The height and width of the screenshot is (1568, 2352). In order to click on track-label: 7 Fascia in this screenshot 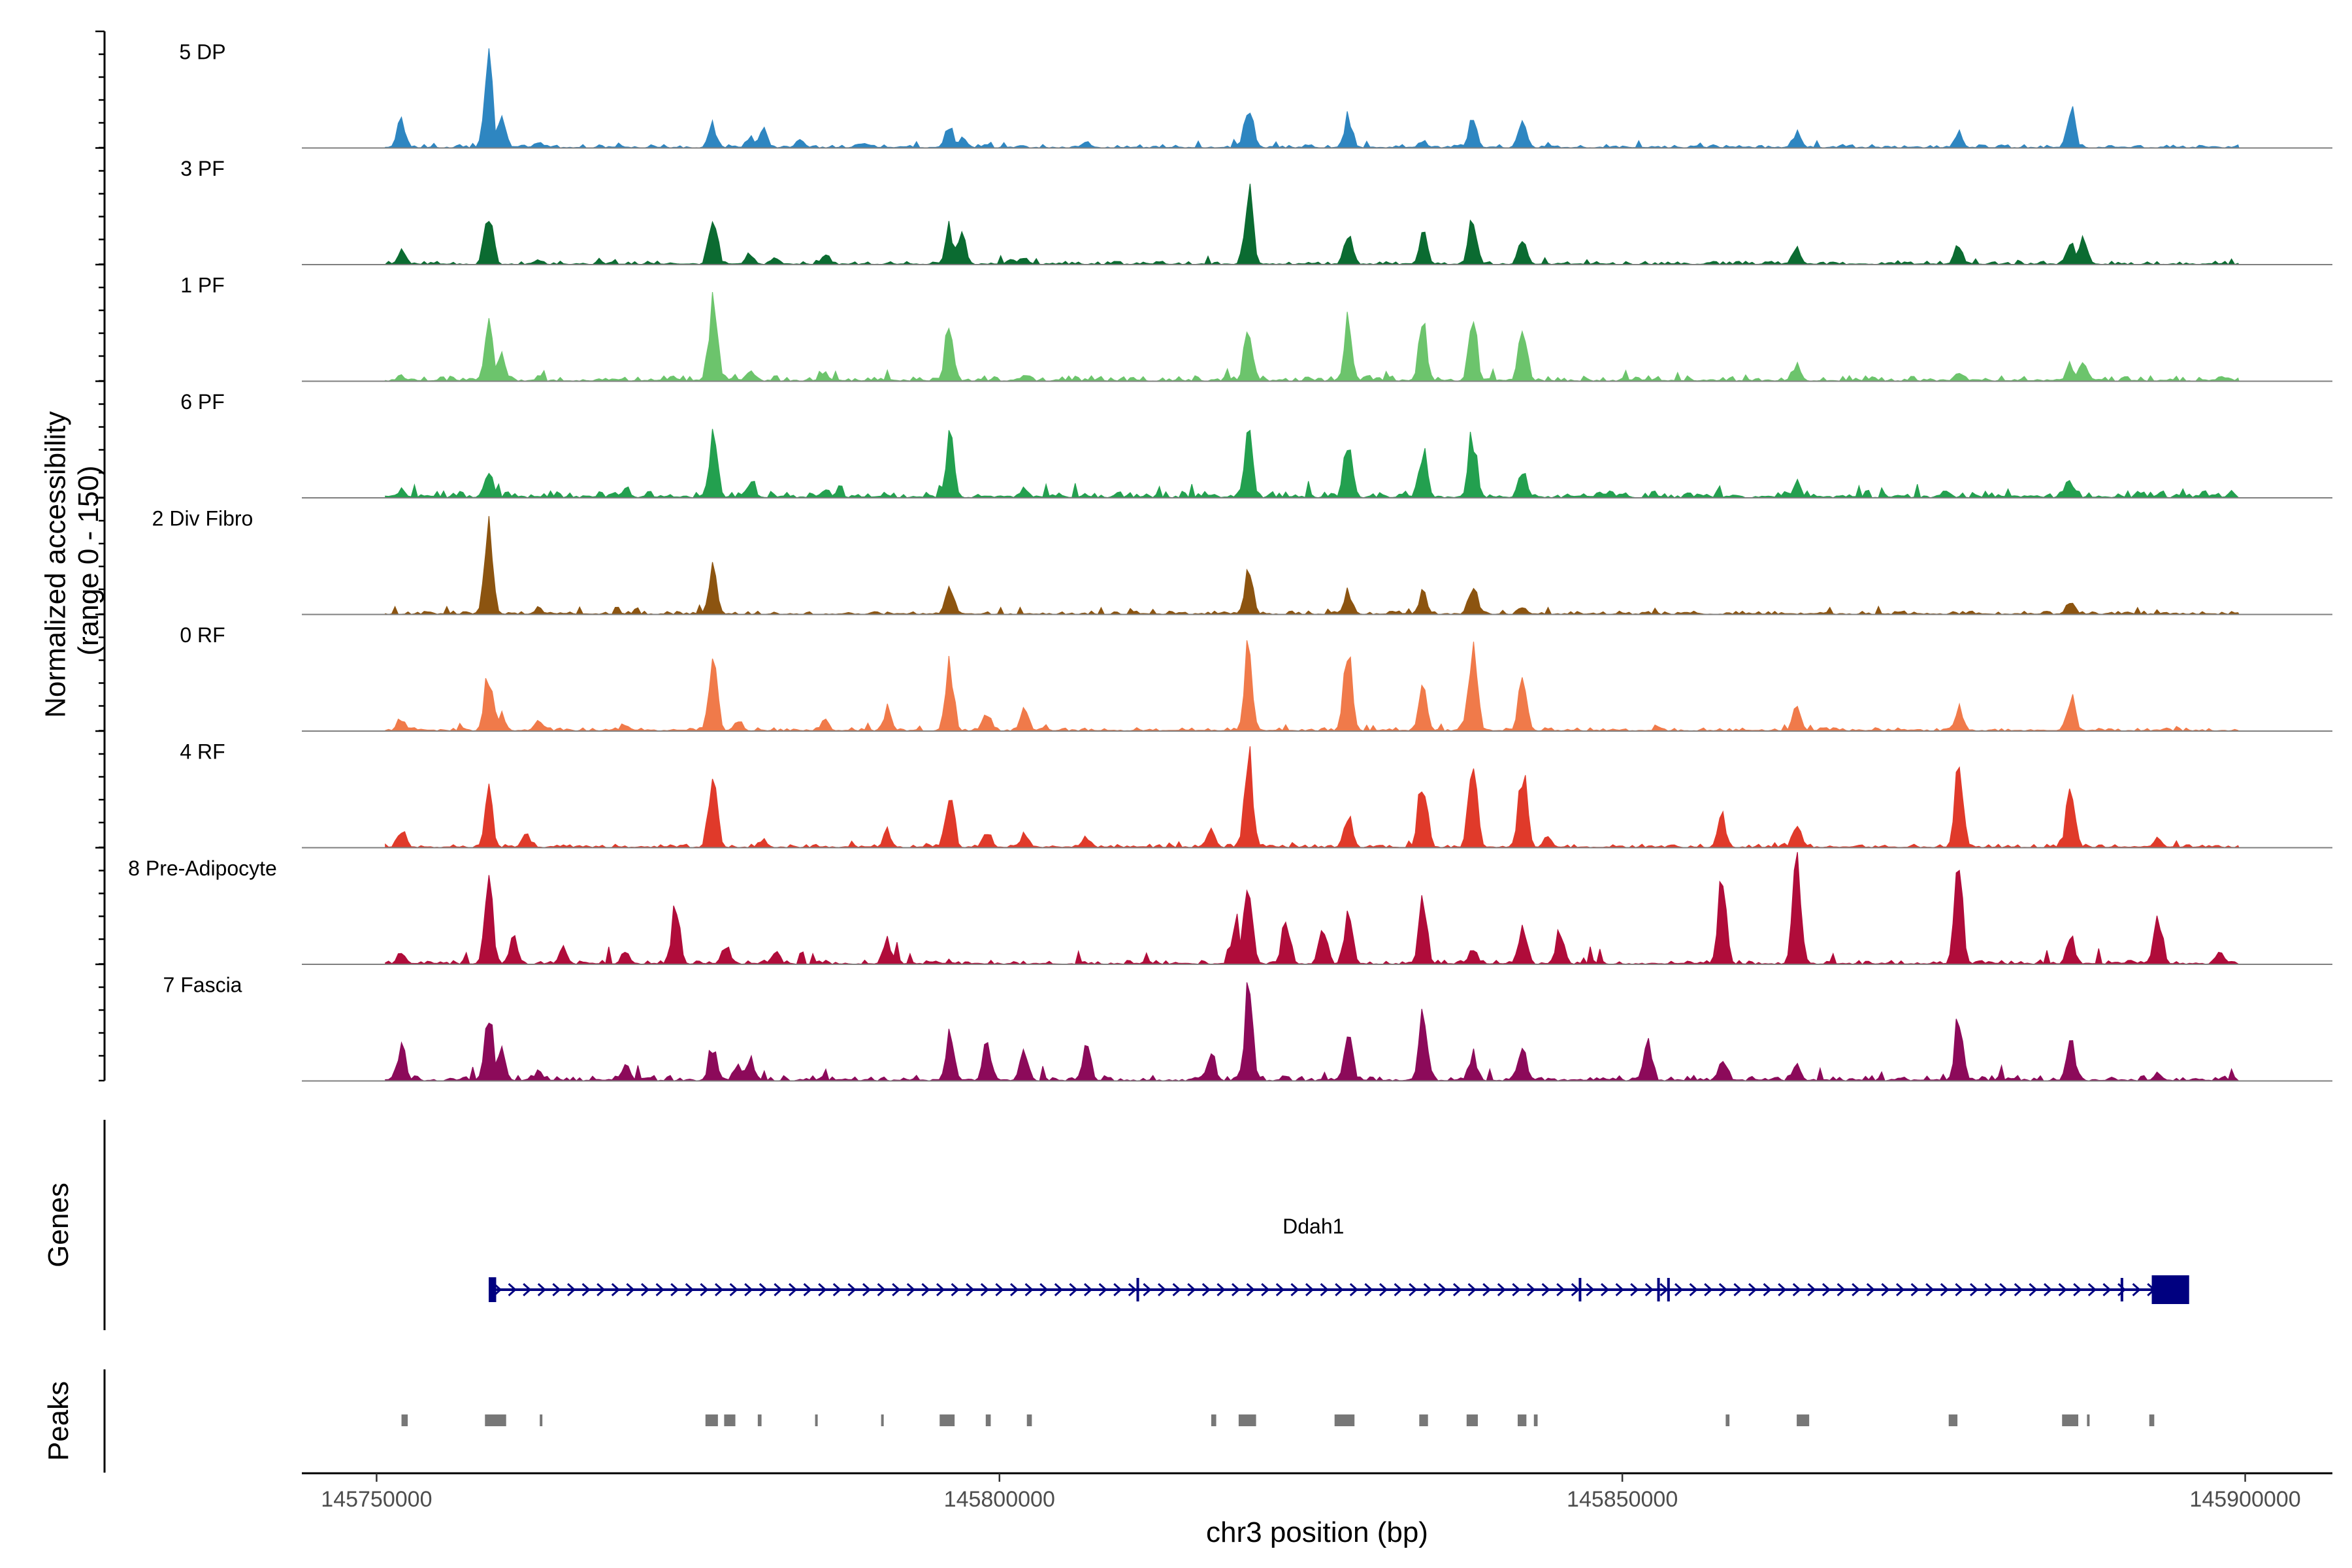, I will do `click(202, 985)`.